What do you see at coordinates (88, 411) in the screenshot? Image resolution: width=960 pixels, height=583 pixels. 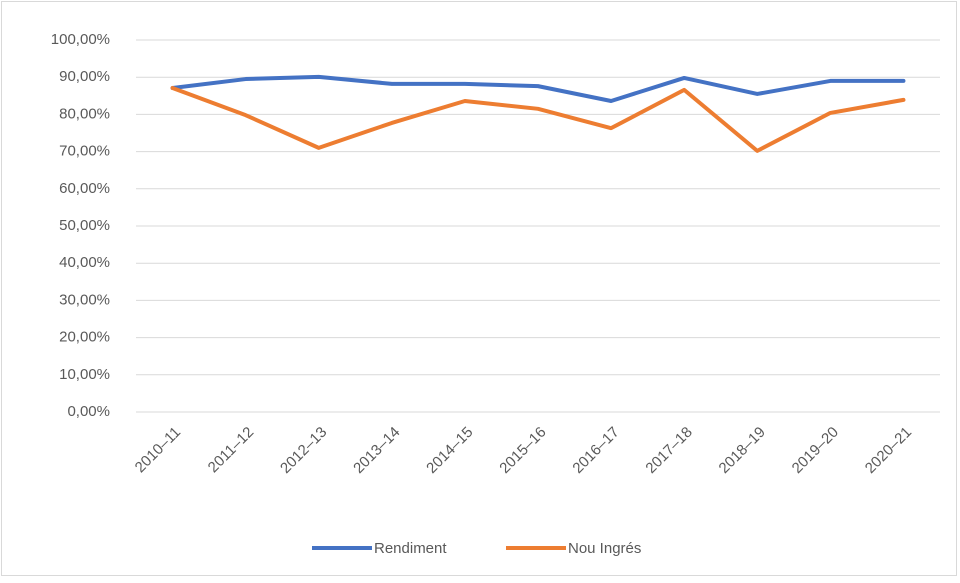 I see `y-tick-label: 0,00%` at bounding box center [88, 411].